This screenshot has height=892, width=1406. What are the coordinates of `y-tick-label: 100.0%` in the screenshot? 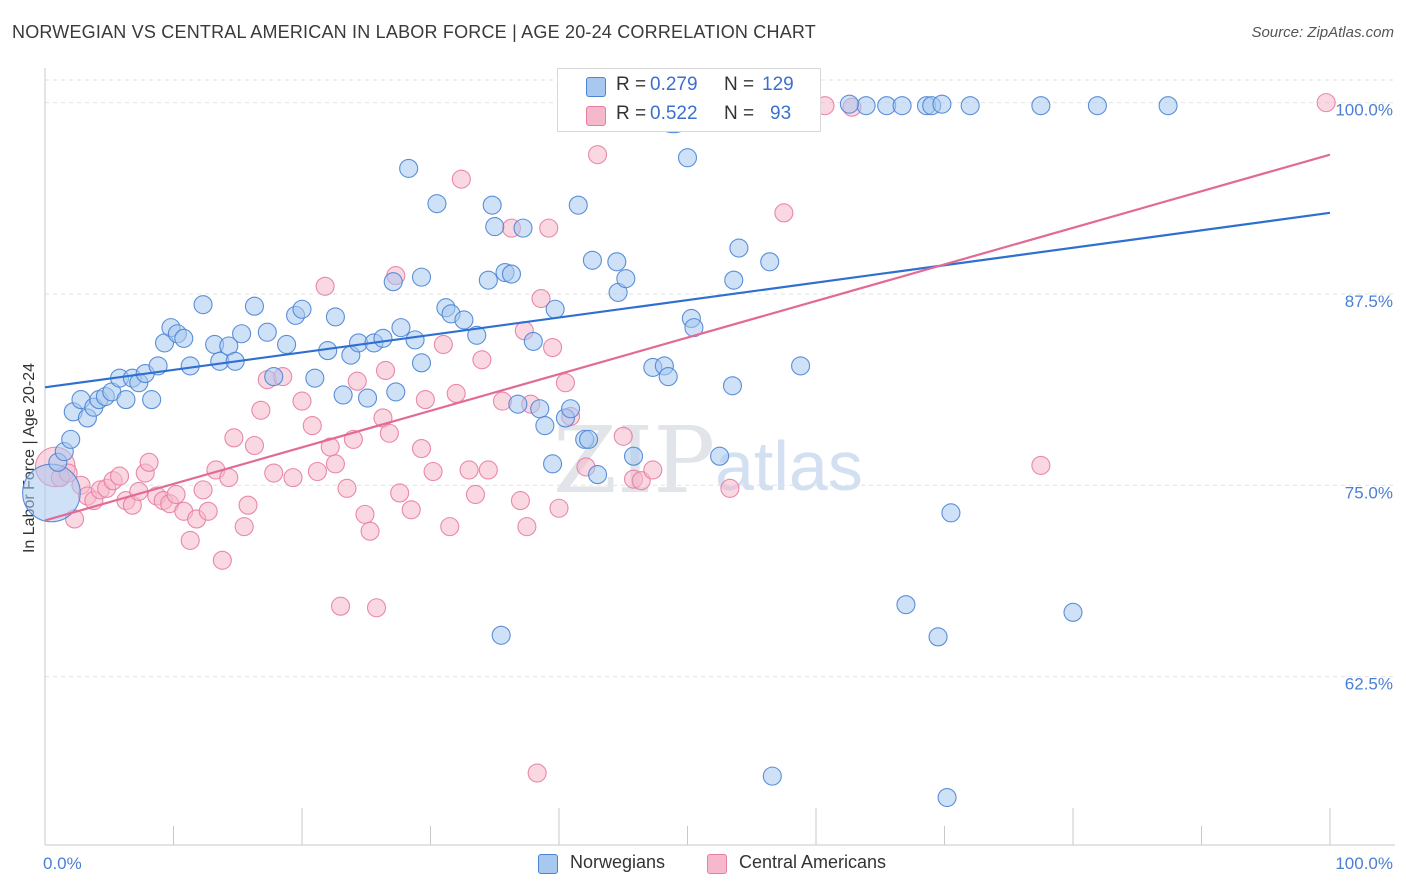 It's located at (1364, 110).